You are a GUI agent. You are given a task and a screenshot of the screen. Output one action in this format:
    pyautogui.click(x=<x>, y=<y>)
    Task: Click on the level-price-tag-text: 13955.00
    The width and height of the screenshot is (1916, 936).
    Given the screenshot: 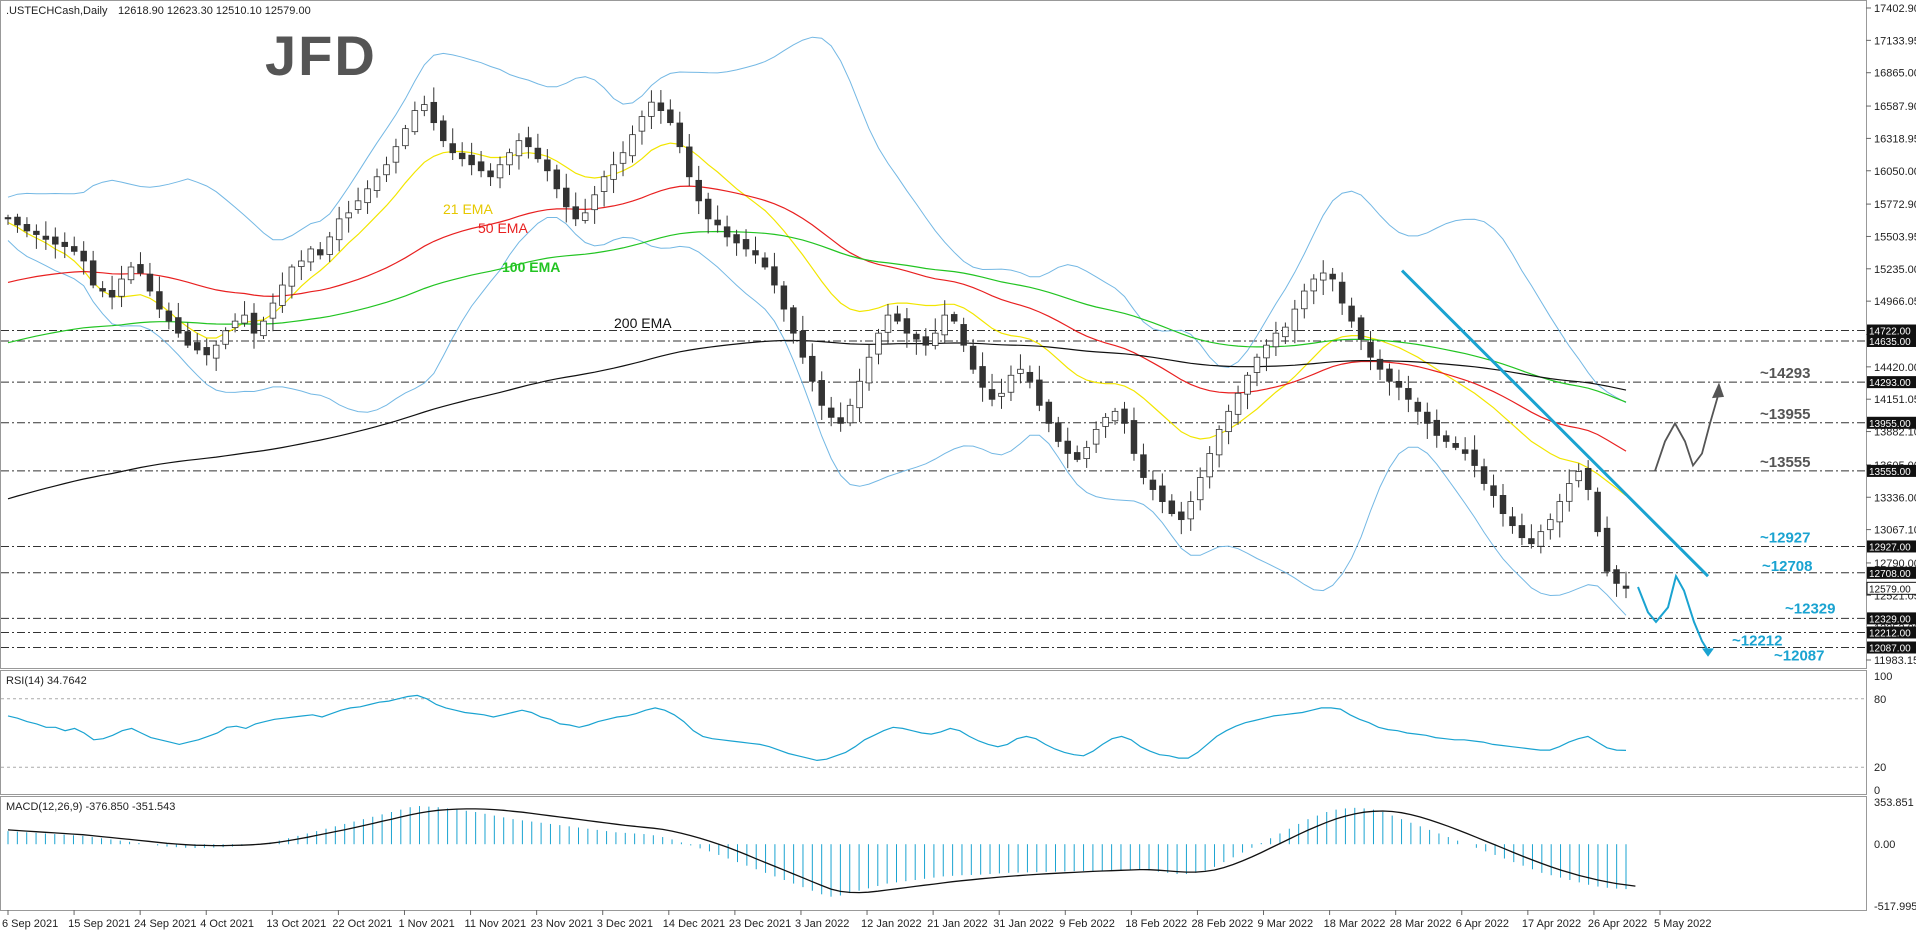 What is the action you would take?
    pyautogui.click(x=1890, y=424)
    